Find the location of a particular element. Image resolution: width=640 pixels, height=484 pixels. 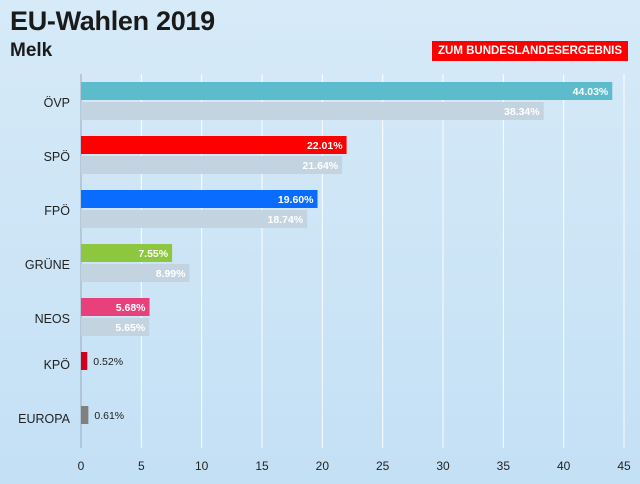

category-label: ÖVP is located at coordinates (57, 103).